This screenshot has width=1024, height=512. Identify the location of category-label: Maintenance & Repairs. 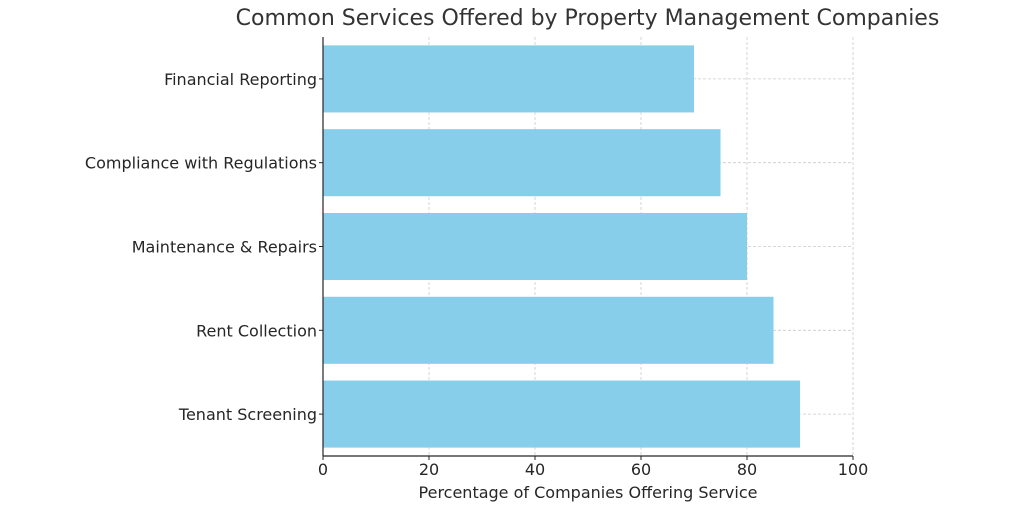
(224, 247).